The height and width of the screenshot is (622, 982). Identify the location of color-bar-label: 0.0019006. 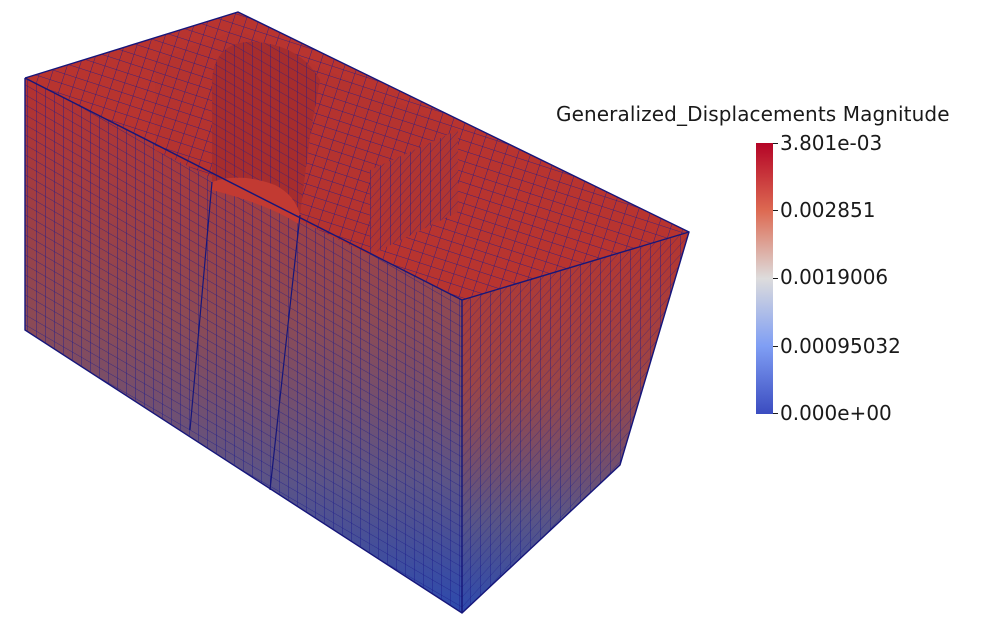
(834, 277).